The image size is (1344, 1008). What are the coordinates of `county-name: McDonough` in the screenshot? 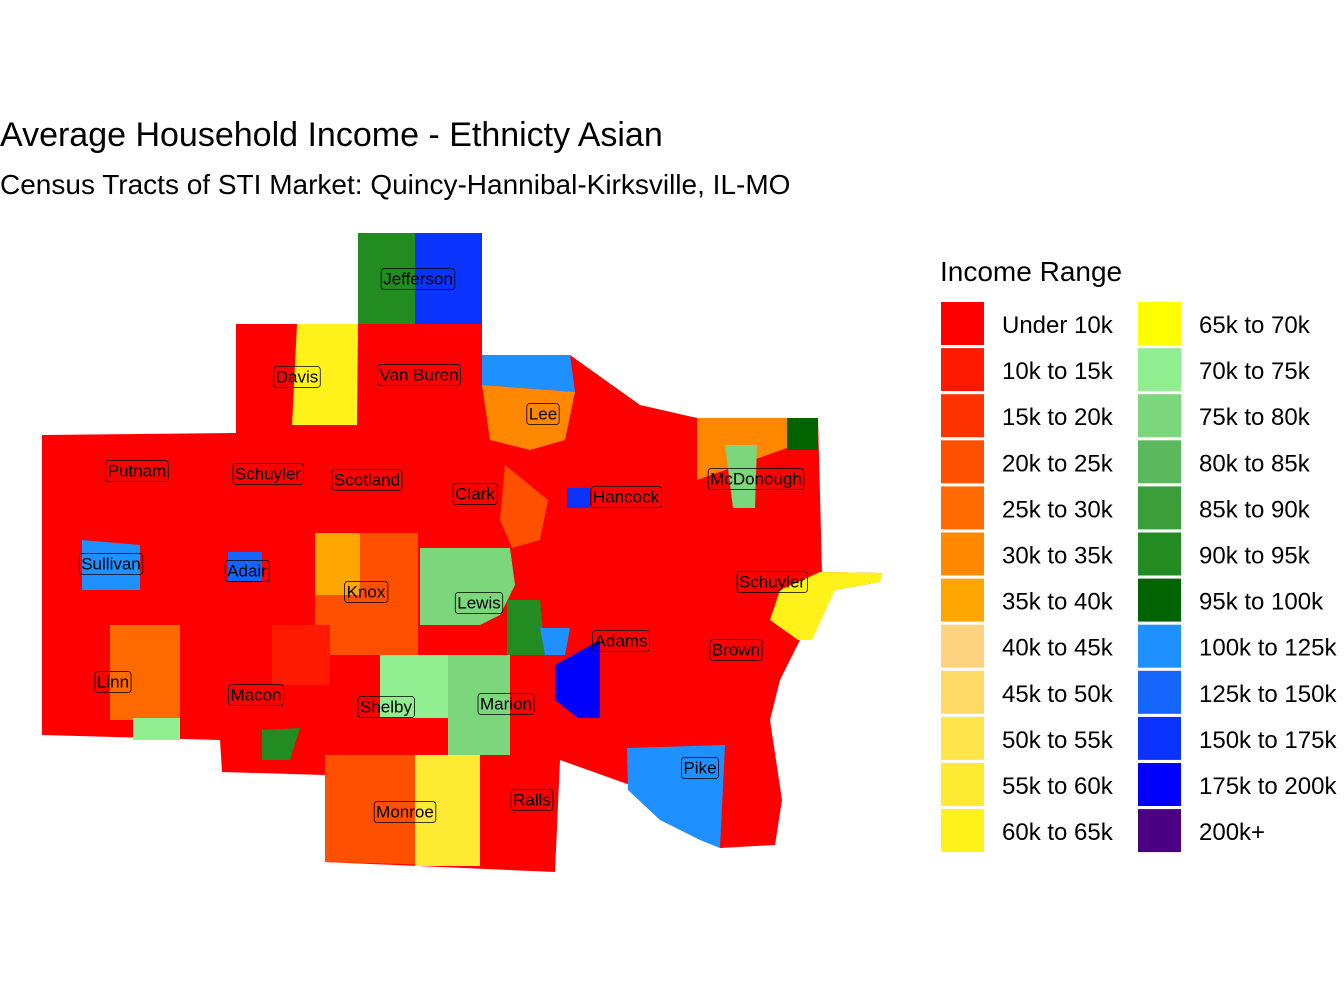 It's located at (756, 478).